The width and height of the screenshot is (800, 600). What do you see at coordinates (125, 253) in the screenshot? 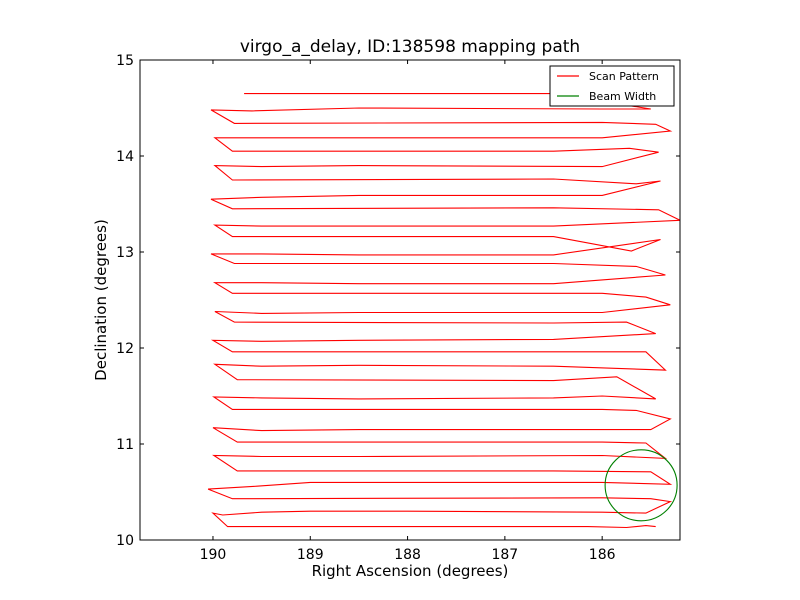
I see `y-tick-label: 13` at bounding box center [125, 253].